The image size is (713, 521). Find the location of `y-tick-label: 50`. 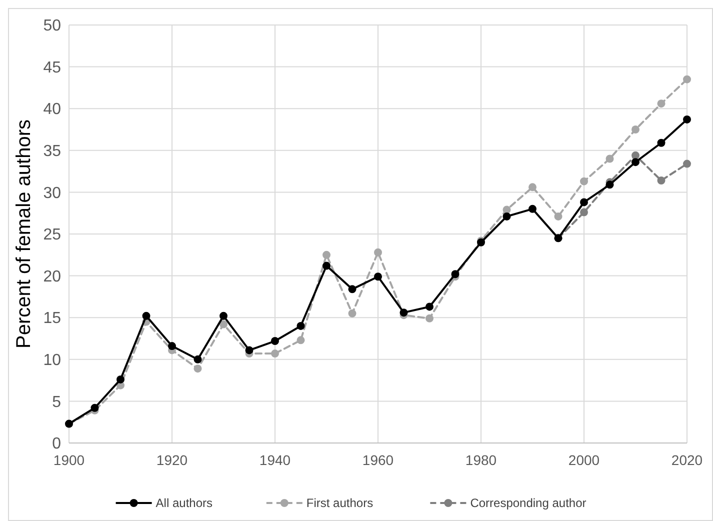

y-tick-label: 50 is located at coordinates (52, 26).